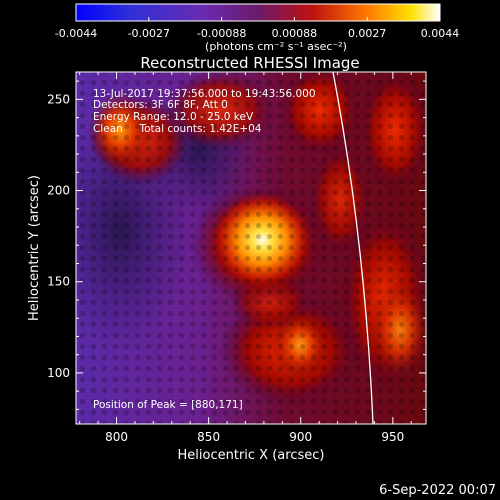  I want to click on solar-limb-line, so click(353, 248).